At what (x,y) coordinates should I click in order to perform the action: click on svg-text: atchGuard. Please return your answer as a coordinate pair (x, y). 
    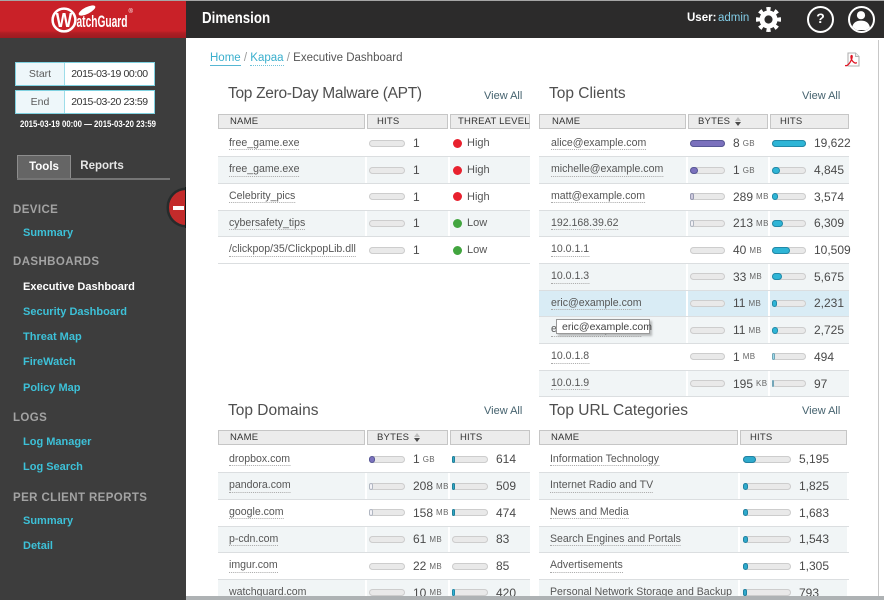
    Looking at the image, I should click on (102, 22).